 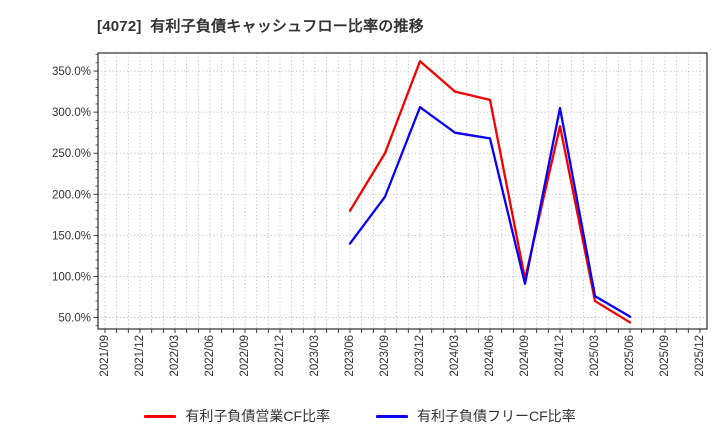 I want to click on page-title: [4072] 有利子負債キャッシュフロー比率の推移, so click(x=260, y=26).